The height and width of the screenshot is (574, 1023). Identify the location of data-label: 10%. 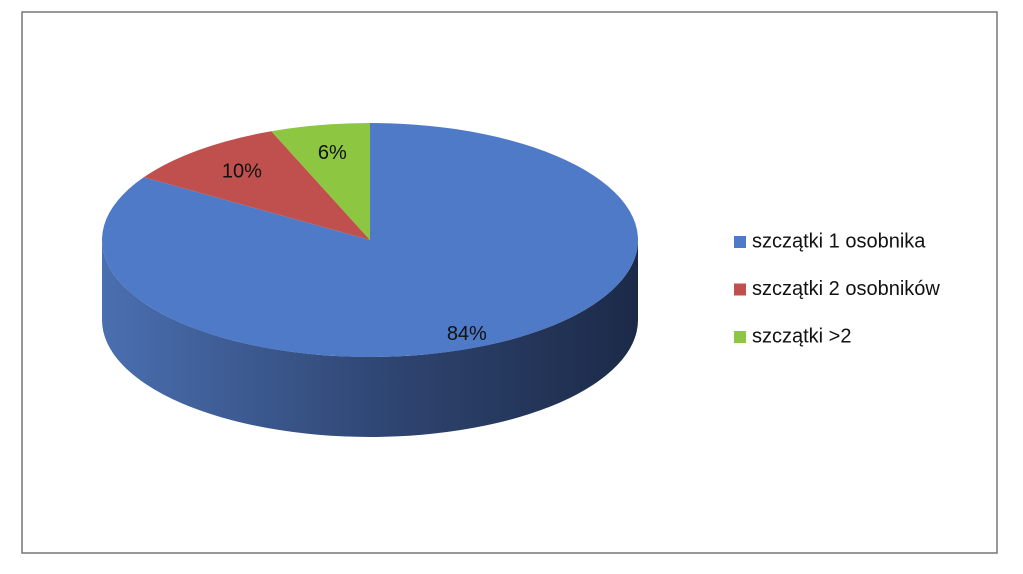
(242, 172).